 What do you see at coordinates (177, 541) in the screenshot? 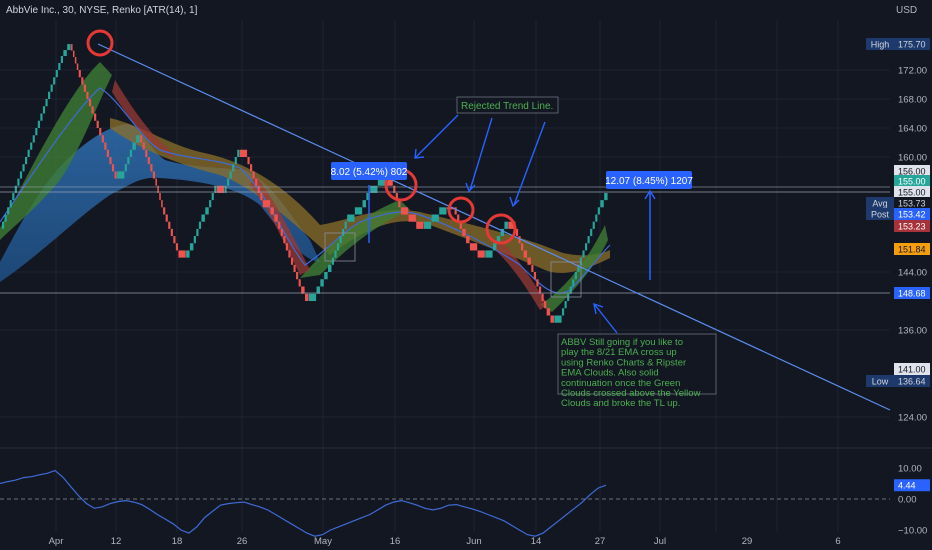
I see `time-tick-label: 18` at bounding box center [177, 541].